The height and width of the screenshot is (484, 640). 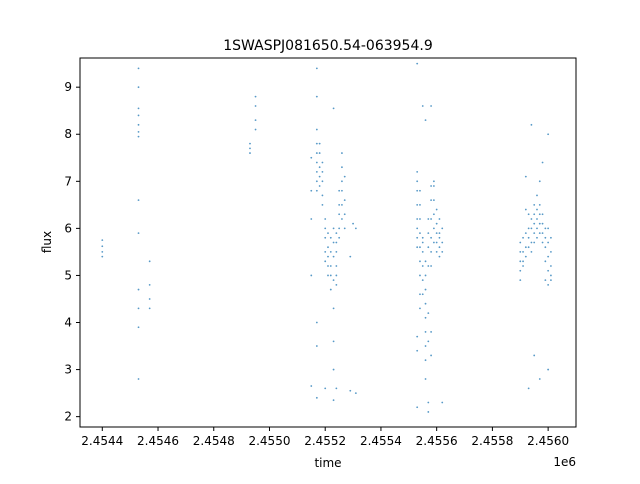 I want to click on y-tick-label: 3, so click(x=68, y=370).